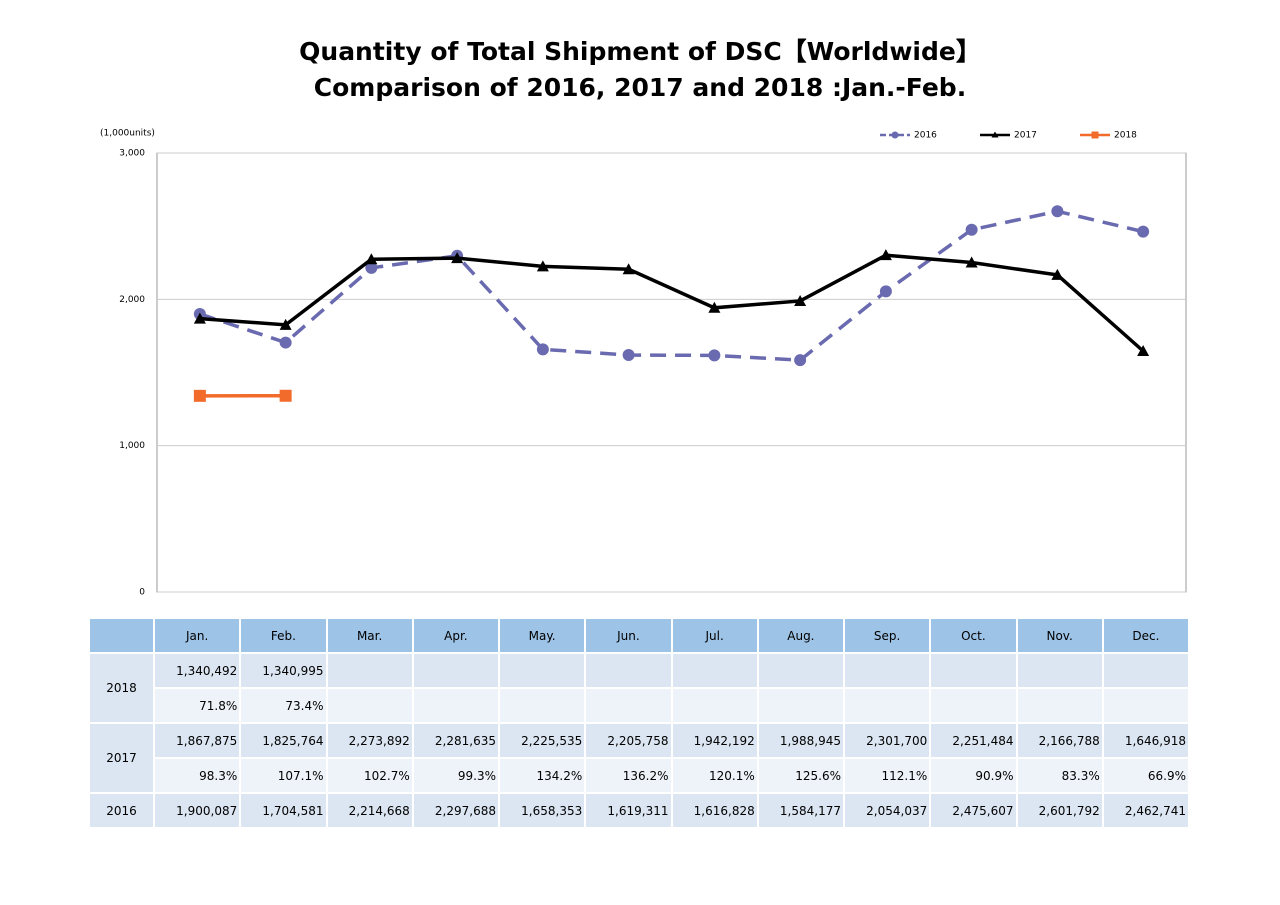 This screenshot has width=1280, height=905. I want to click on table-header-cell: Mar., so click(369, 635).